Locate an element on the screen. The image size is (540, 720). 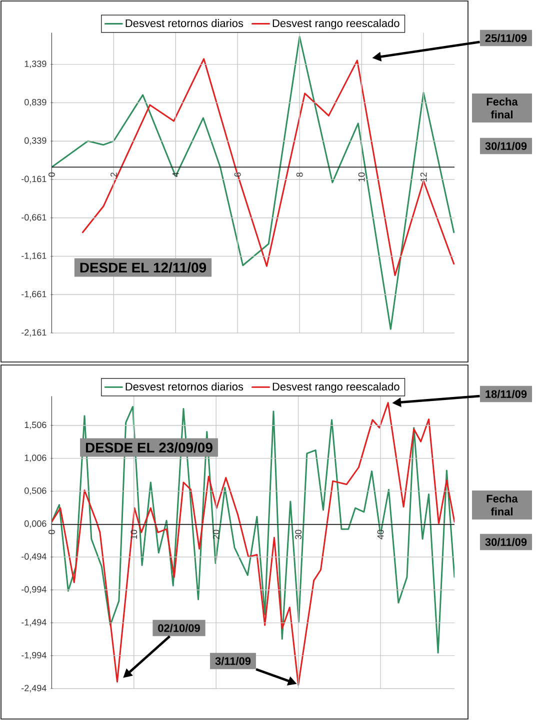
x-tick-label: 4 is located at coordinates (175, 174).